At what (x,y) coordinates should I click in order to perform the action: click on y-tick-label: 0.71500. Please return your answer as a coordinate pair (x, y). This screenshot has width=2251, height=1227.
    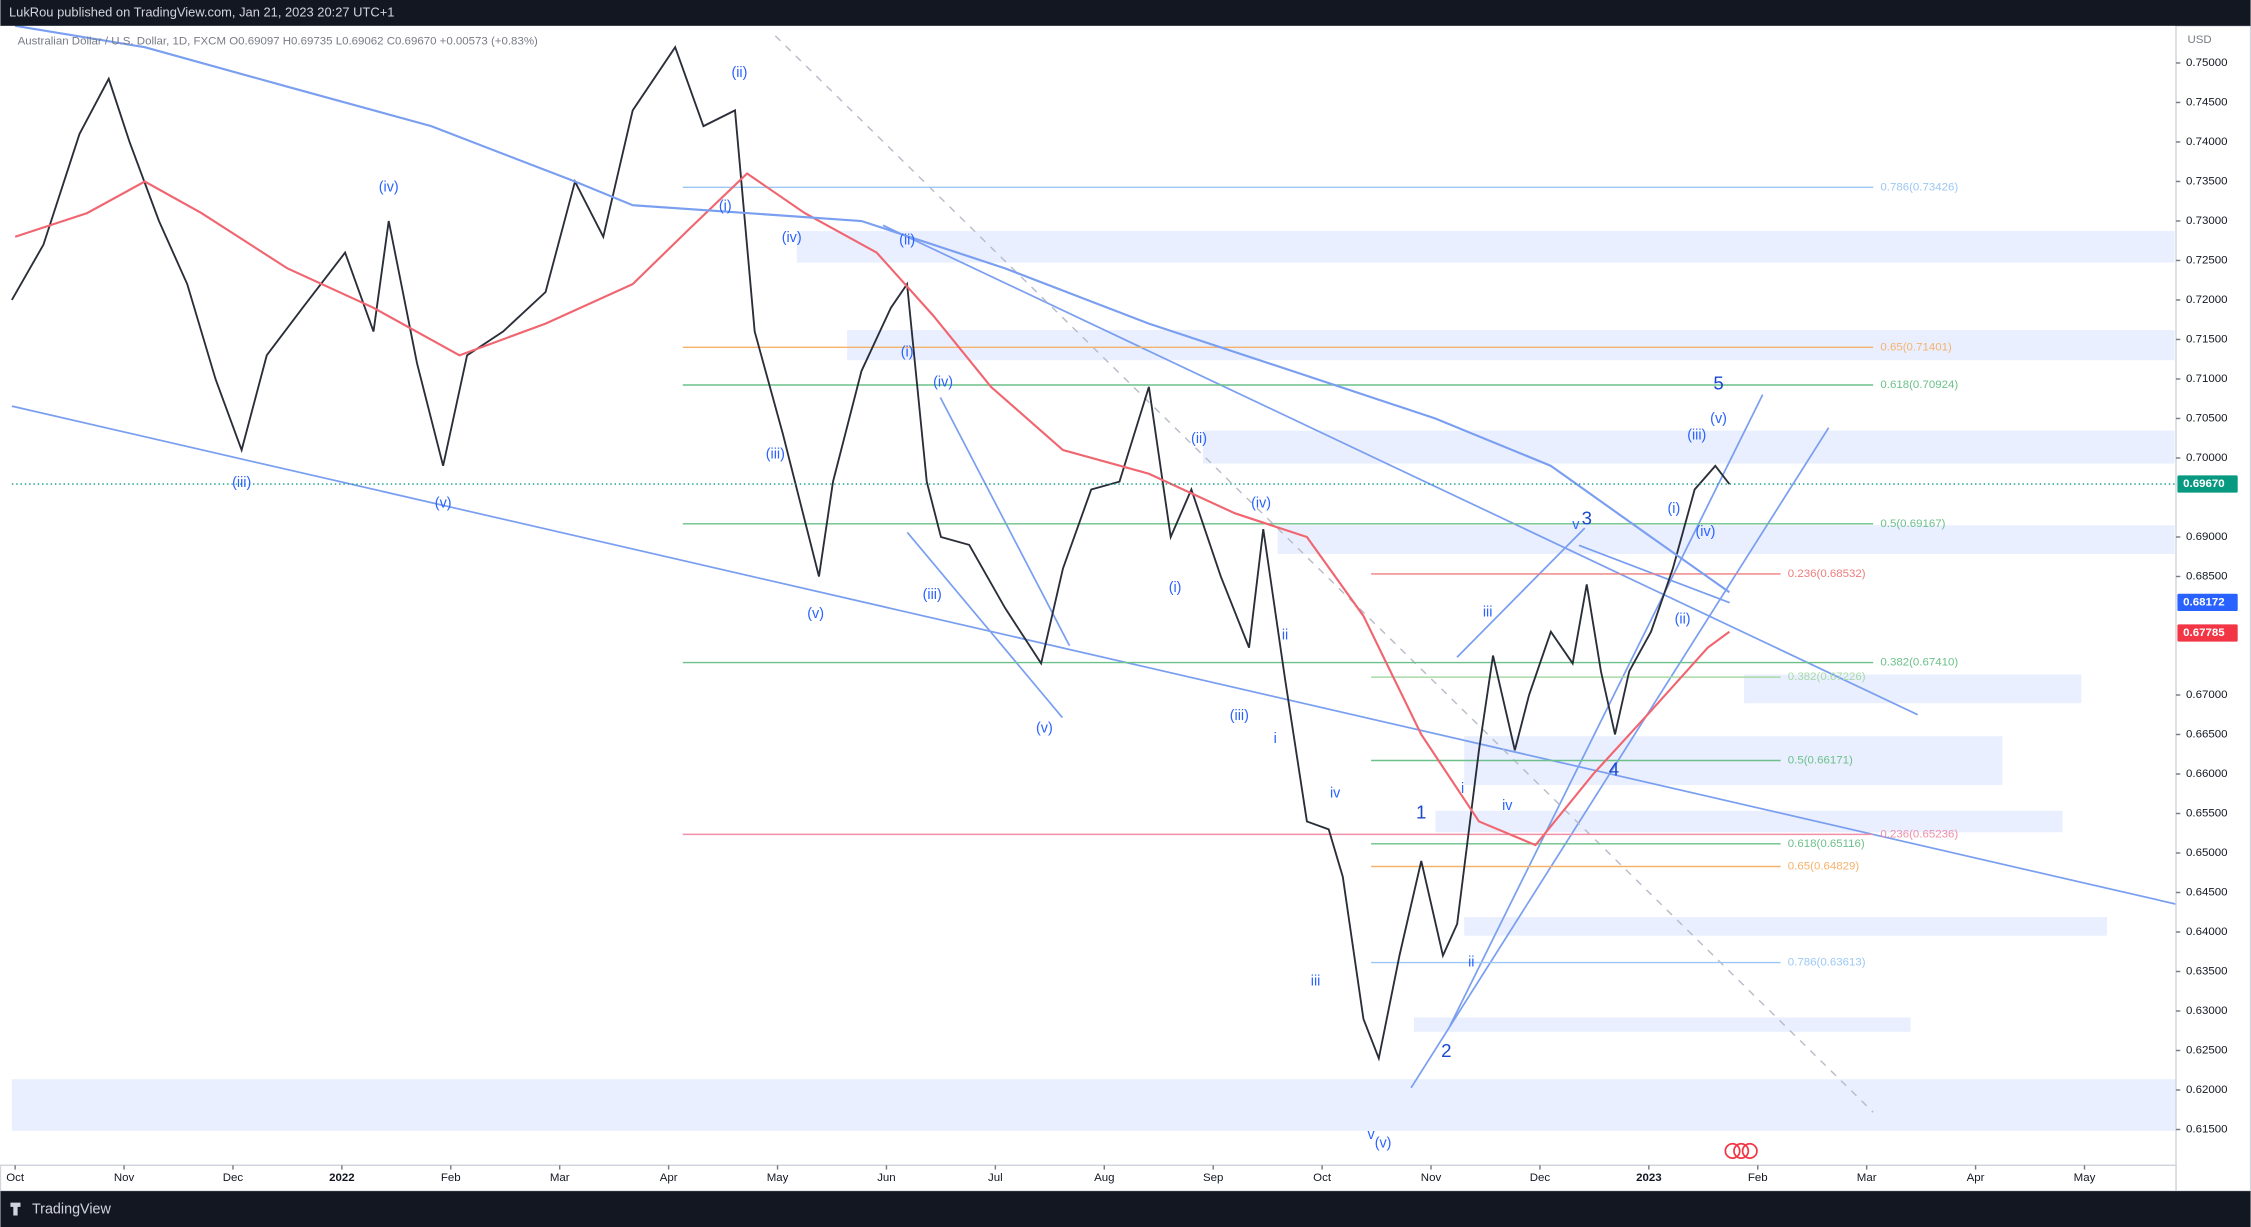
    Looking at the image, I should click on (2206, 340).